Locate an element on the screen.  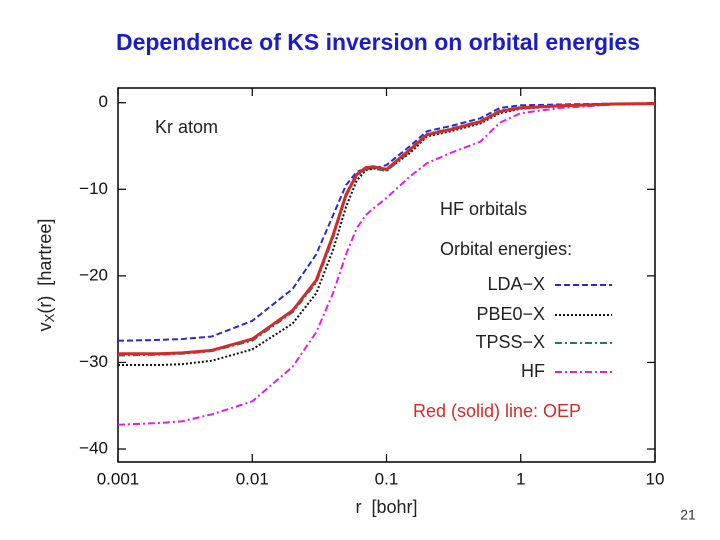
y-axis-label: vX(r) [hartree] is located at coordinates (46, 275).